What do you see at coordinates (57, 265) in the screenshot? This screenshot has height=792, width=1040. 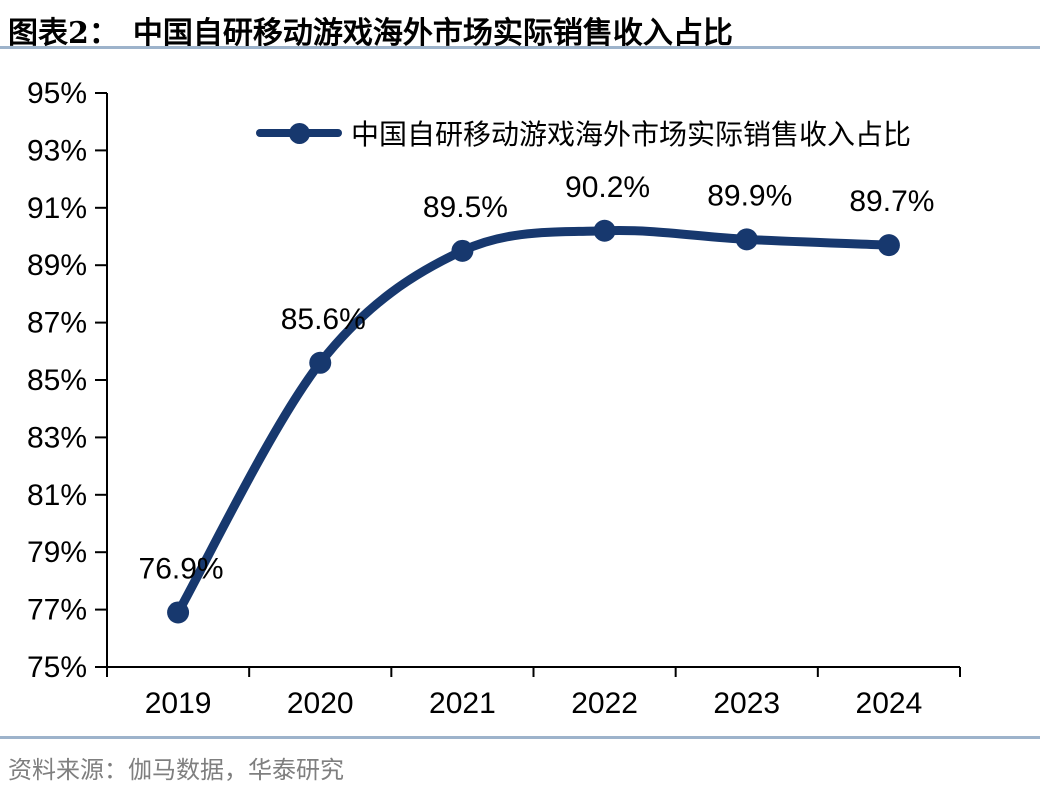 I see `y-tick-label: 89%` at bounding box center [57, 265].